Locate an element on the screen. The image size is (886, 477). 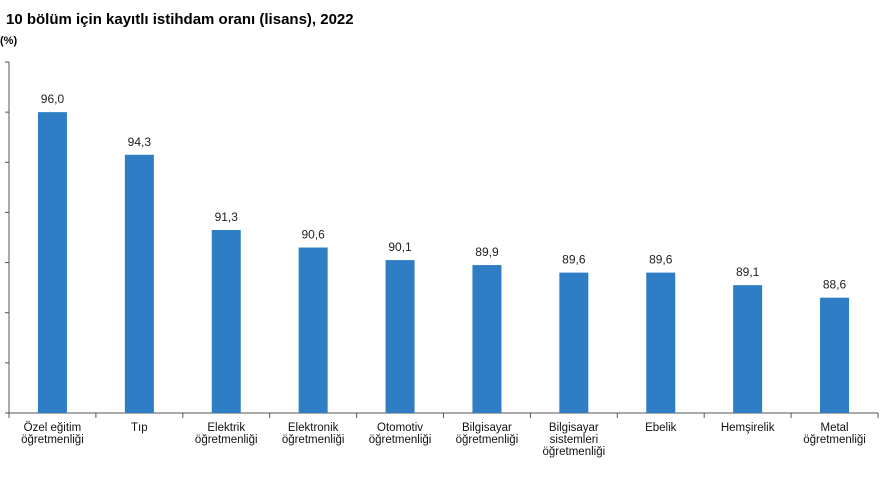
category-label: Tıp is located at coordinates (139, 428).